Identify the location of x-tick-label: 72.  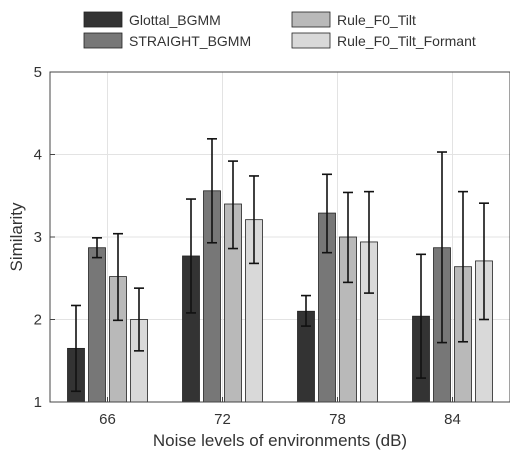
(222, 419).